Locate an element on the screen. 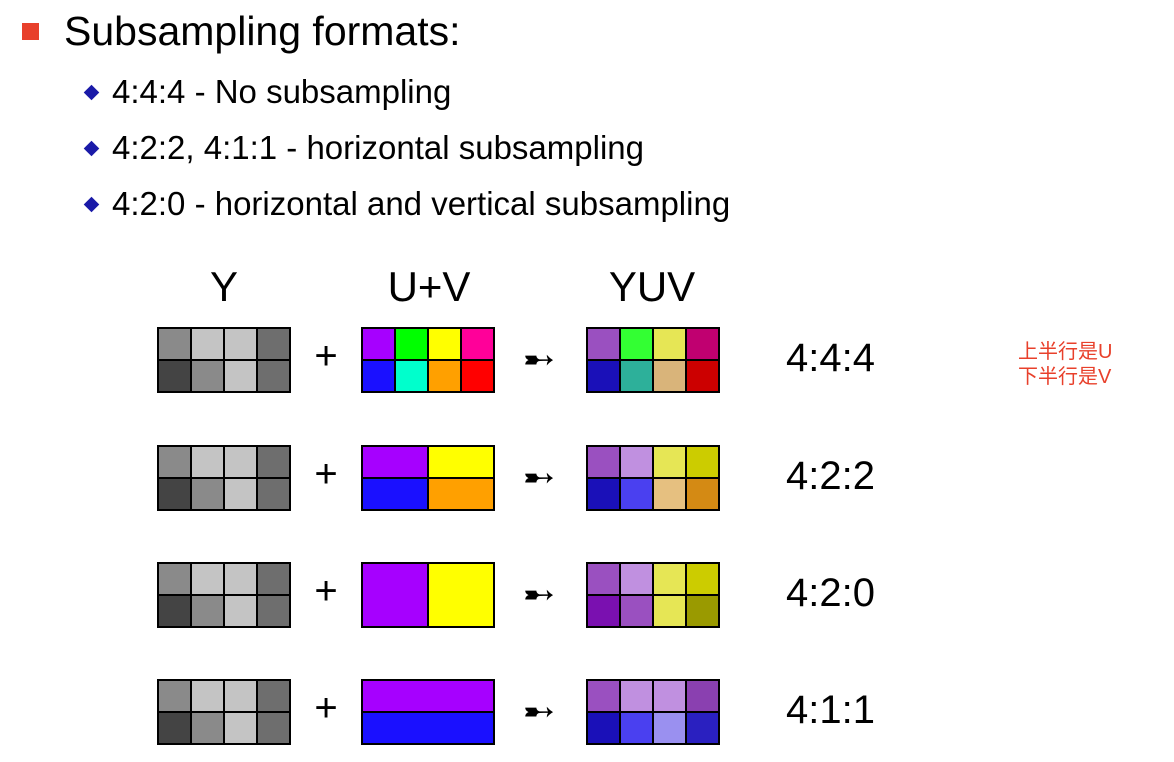 Image resolution: width=1174 pixels, height=762 pixels. note-line-v: 下半行是V is located at coordinates (1065, 377).